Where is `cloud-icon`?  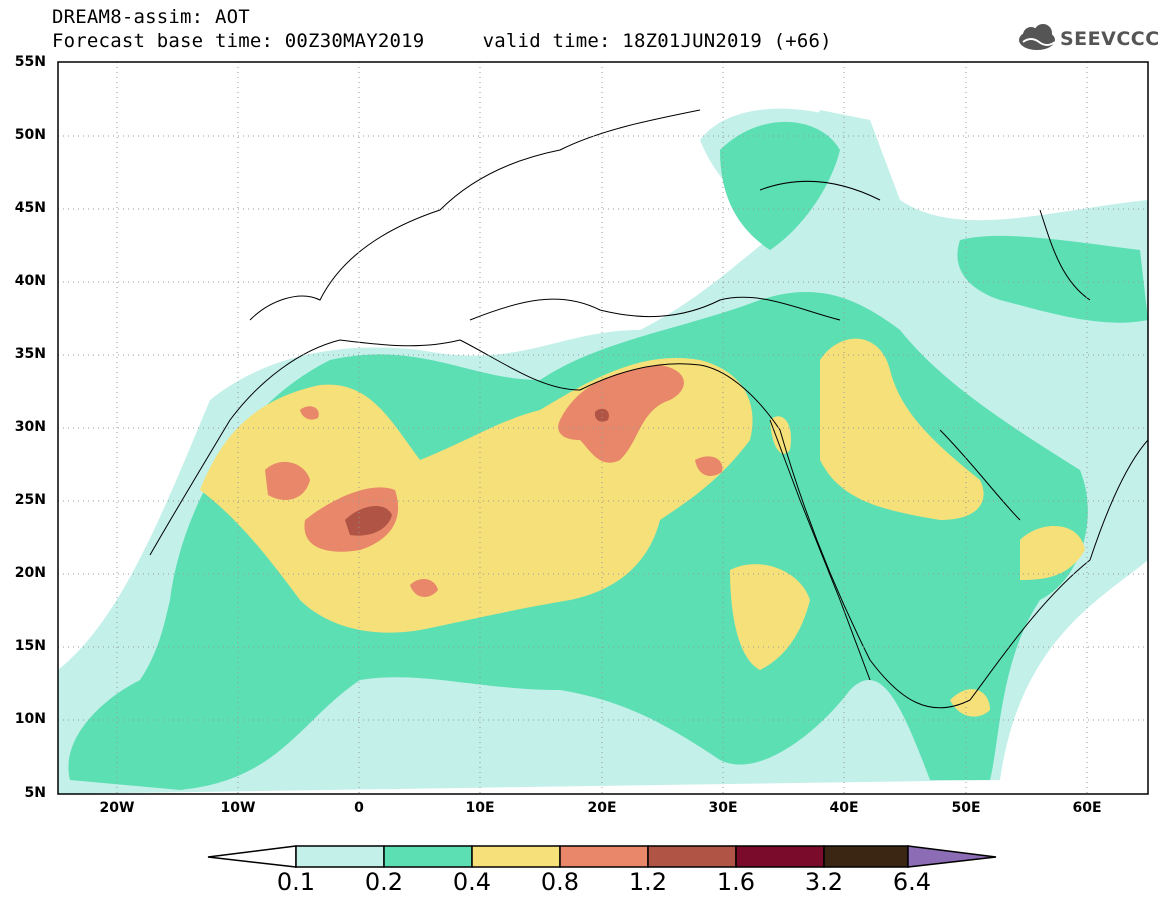
cloud-icon is located at coordinates (1037, 37).